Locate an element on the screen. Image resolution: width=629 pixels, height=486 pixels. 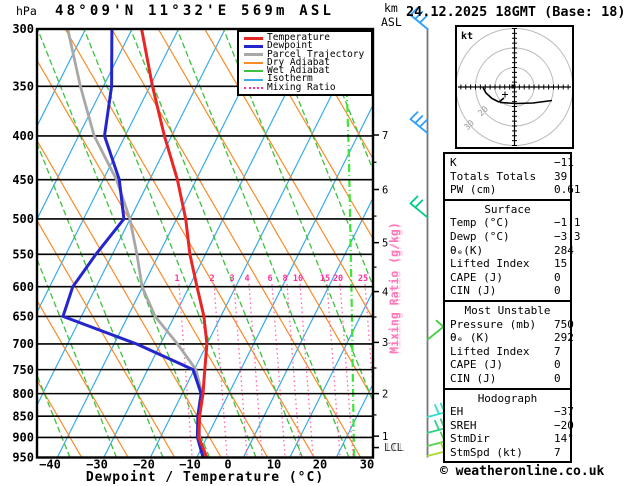
km-axis-label: 2 is located at coordinates (385, 394).